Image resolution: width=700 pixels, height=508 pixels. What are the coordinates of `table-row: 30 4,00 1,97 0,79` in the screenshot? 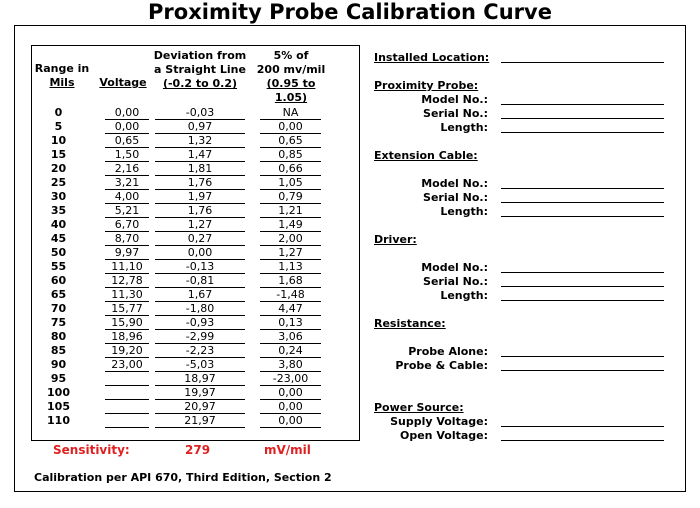 It's located at (196, 197).